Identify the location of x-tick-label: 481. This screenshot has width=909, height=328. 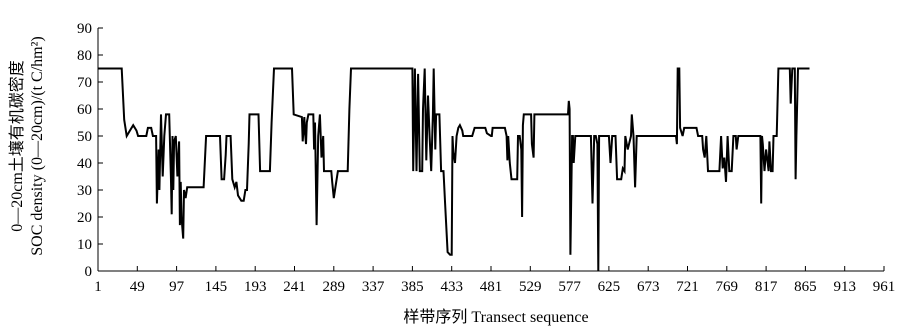
(491, 287).